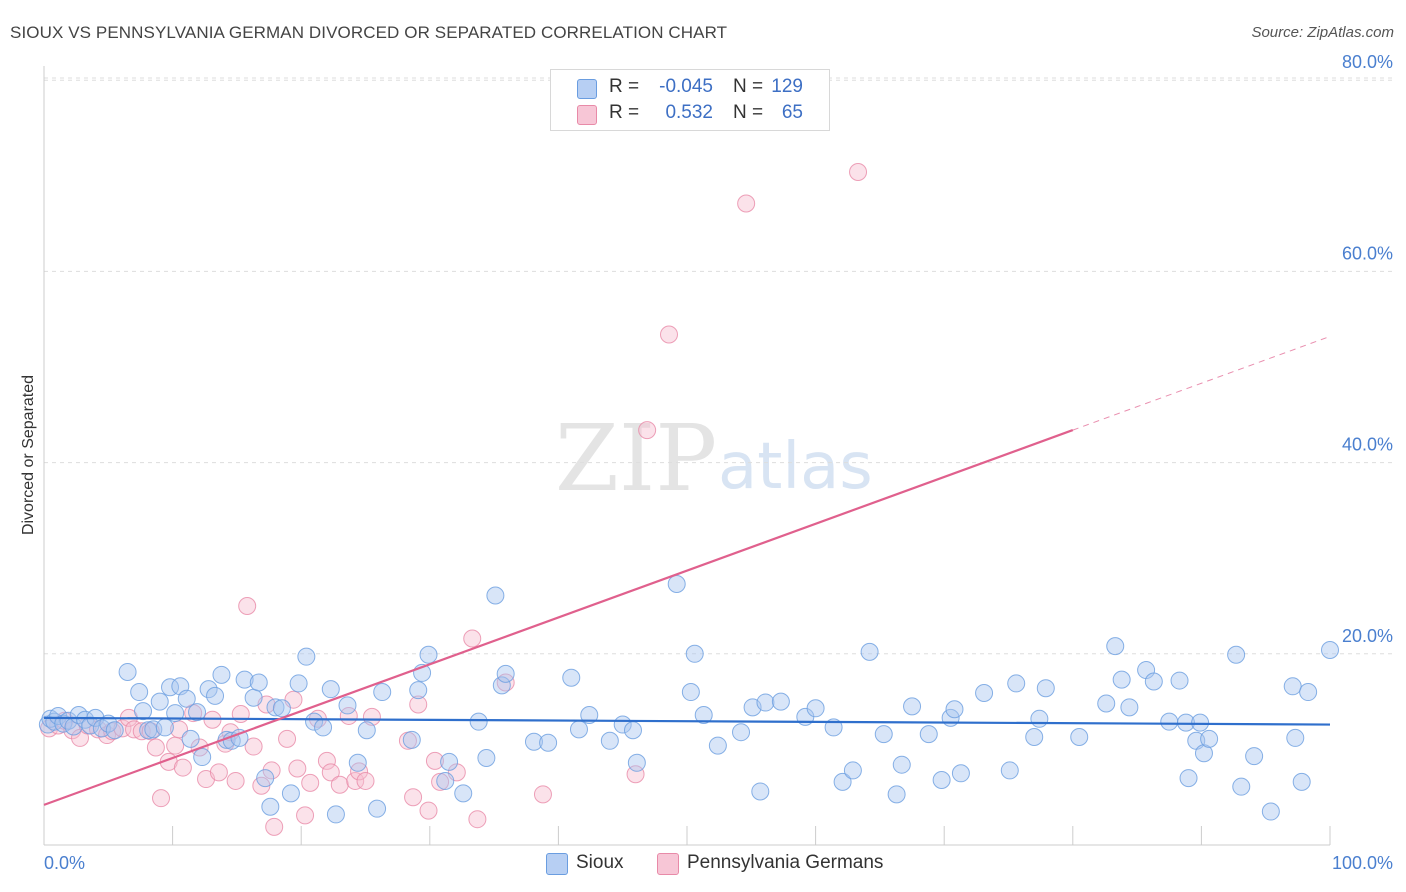 This screenshot has height=892, width=1406. Describe the element at coordinates (690, 100) in the screenshot. I see `stats-legend: R = -0.045 N = 129 R = 0.532 N = 65` at that location.